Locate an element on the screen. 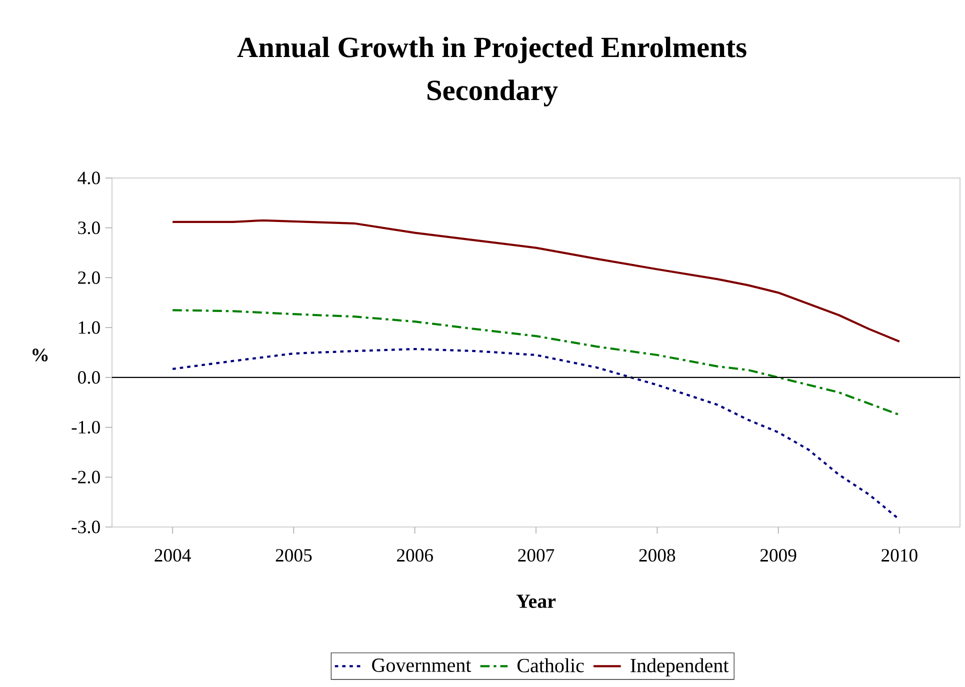 This screenshot has width=965, height=687. y-tick-label: 3.0 is located at coordinates (89, 228).